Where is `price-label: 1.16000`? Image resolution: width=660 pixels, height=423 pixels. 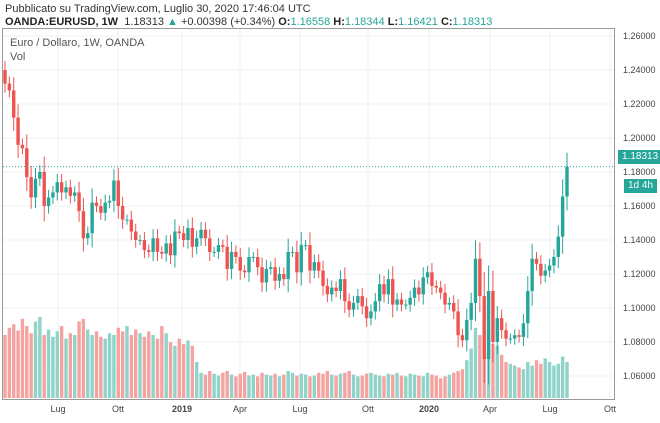 price-label: 1.16000 is located at coordinates (639, 205).